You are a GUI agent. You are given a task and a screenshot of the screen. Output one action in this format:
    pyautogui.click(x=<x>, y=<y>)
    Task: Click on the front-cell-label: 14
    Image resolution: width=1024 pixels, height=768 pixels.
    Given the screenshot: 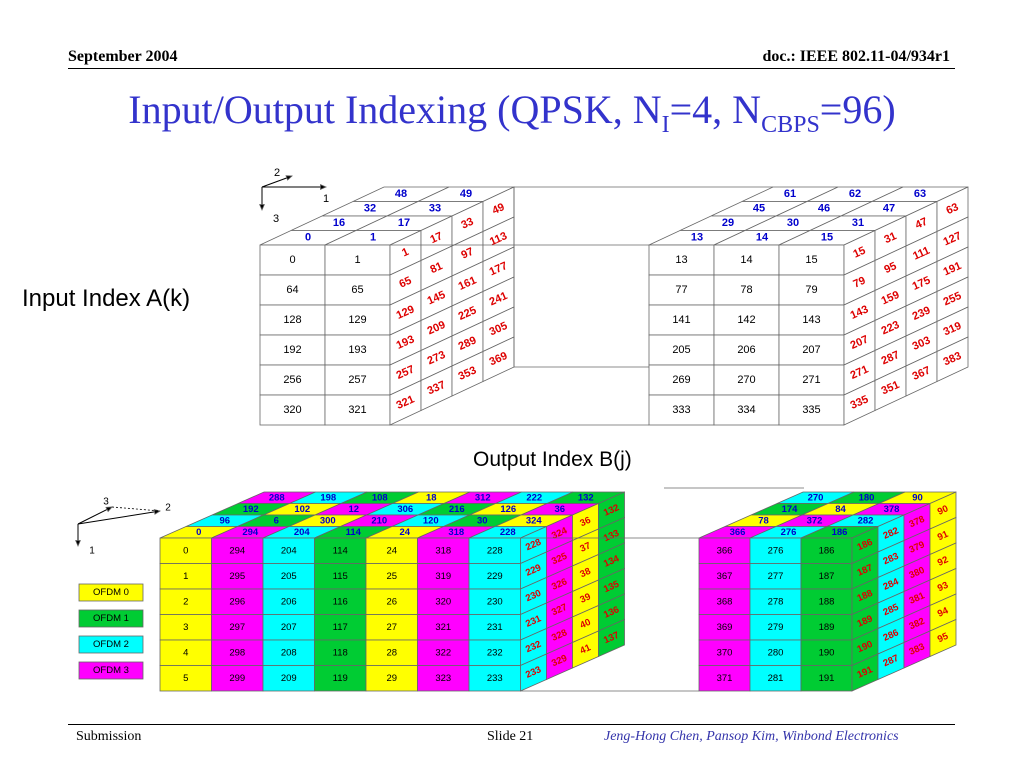 What is the action you would take?
    pyautogui.click(x=746, y=260)
    